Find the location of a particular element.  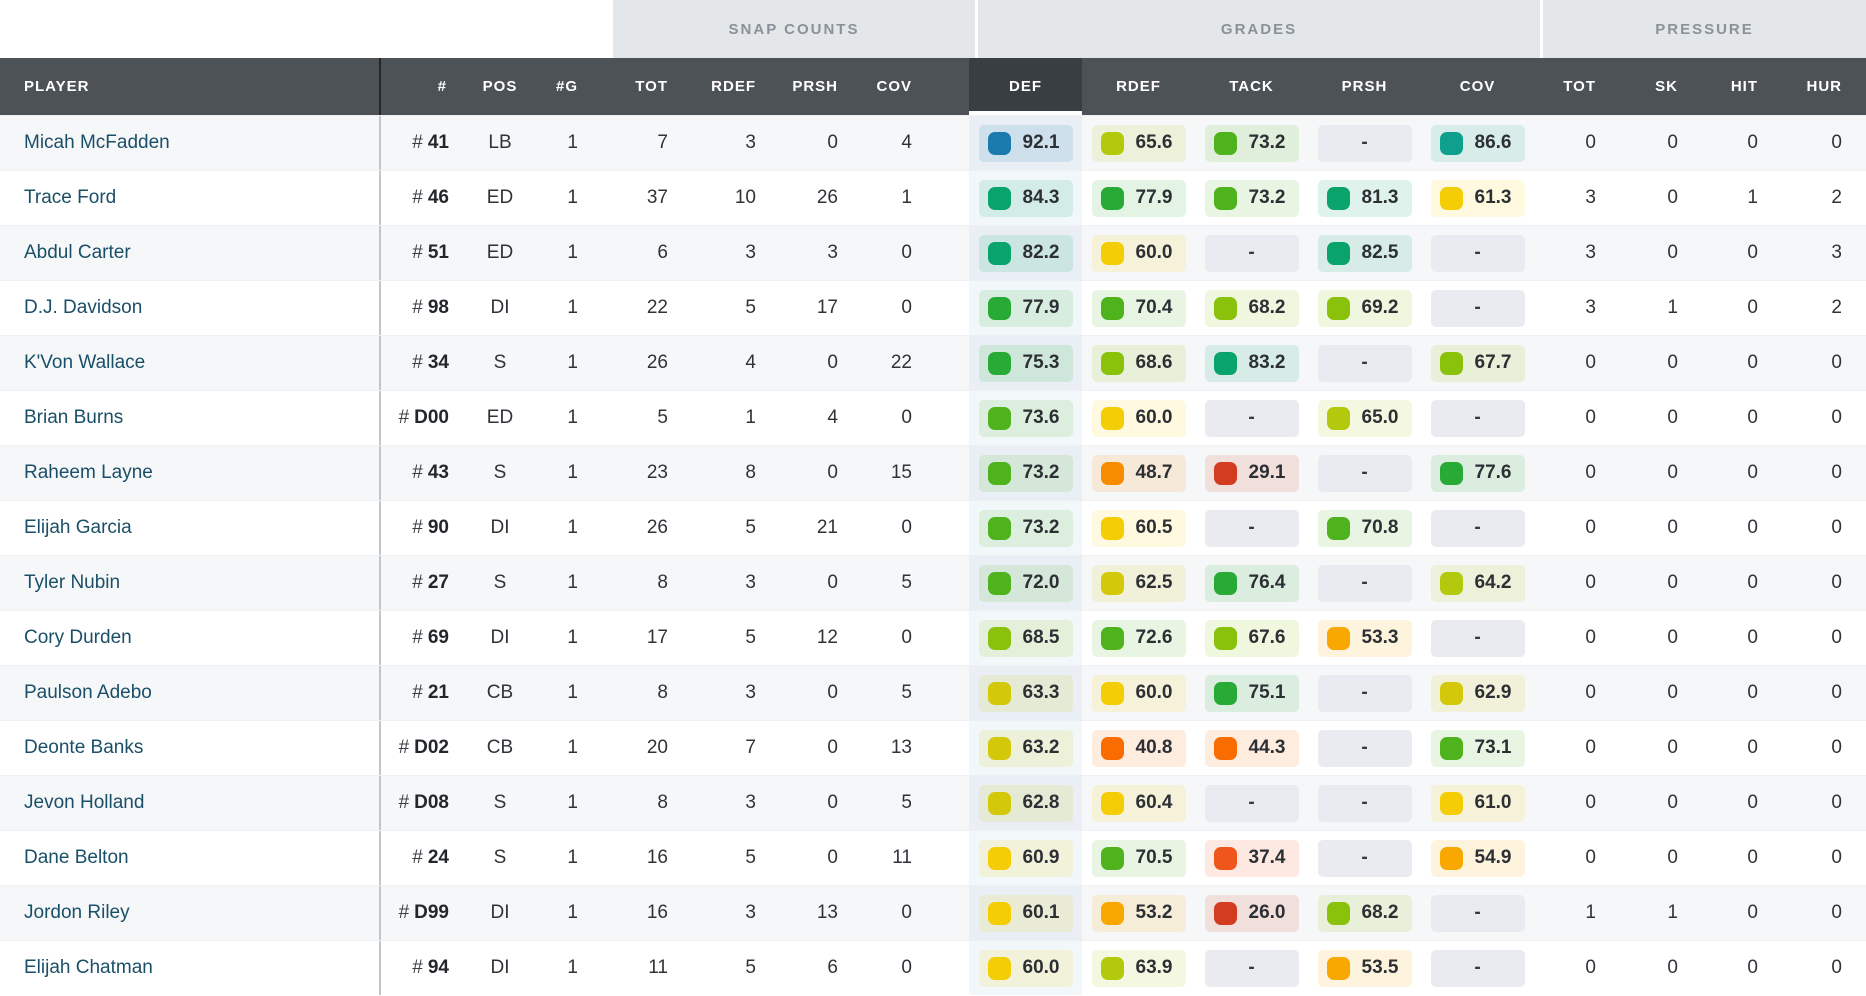

grade-badge: 83.2 is located at coordinates (1251, 363).